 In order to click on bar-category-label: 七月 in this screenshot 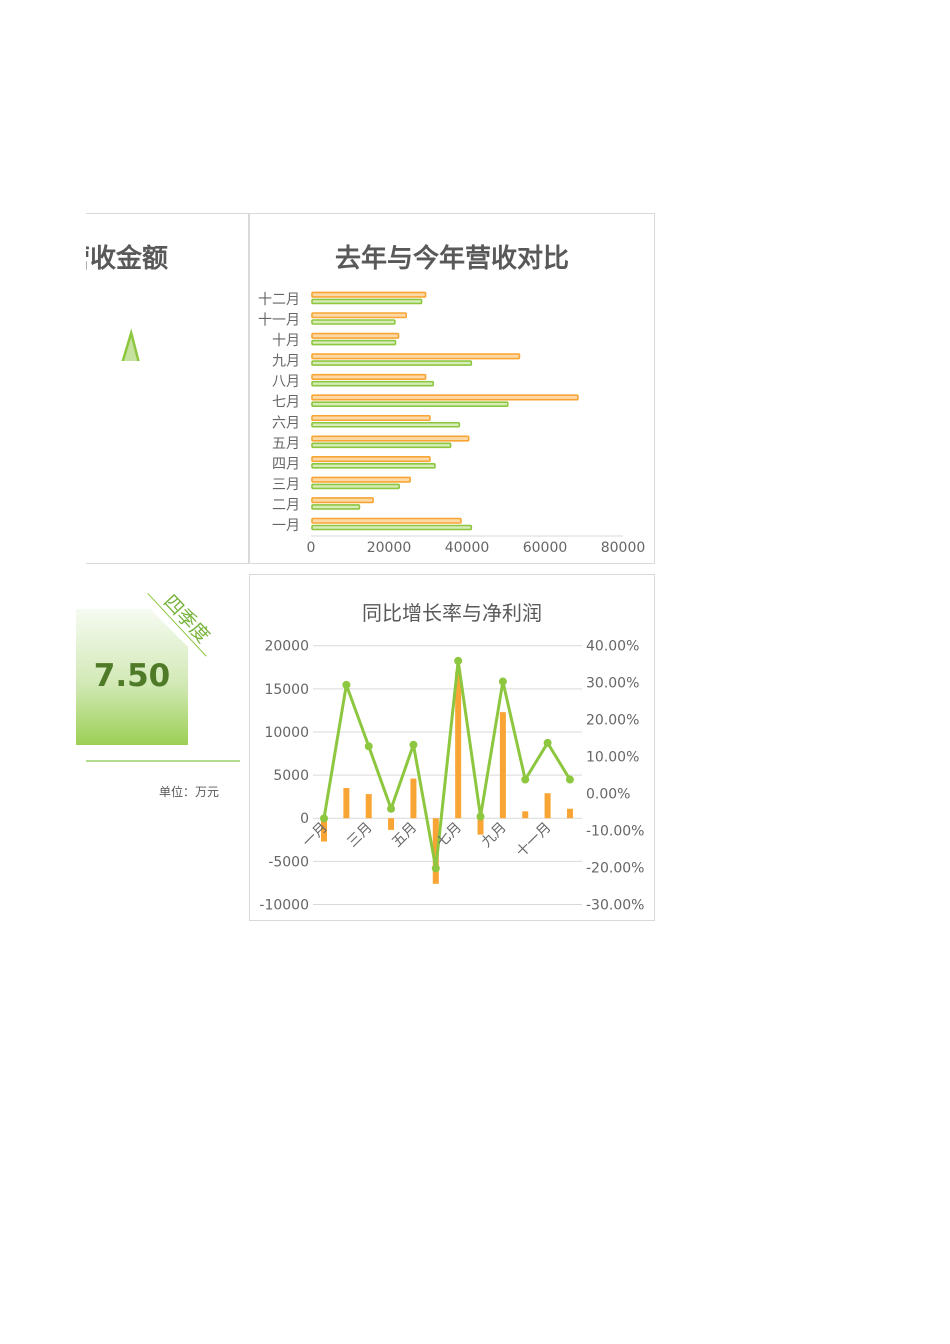, I will do `click(286, 403)`.